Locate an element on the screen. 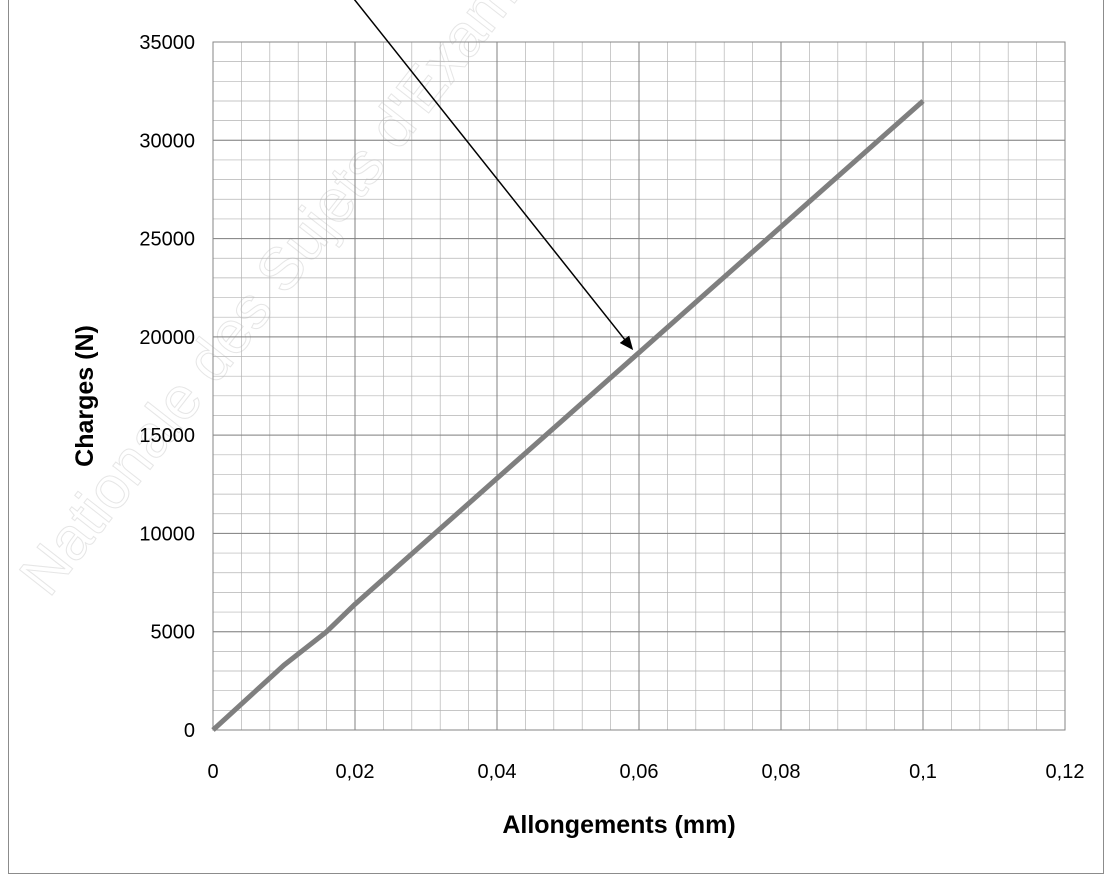 The height and width of the screenshot is (875, 1106). y-tick-label: 35000 is located at coordinates (167, 43).